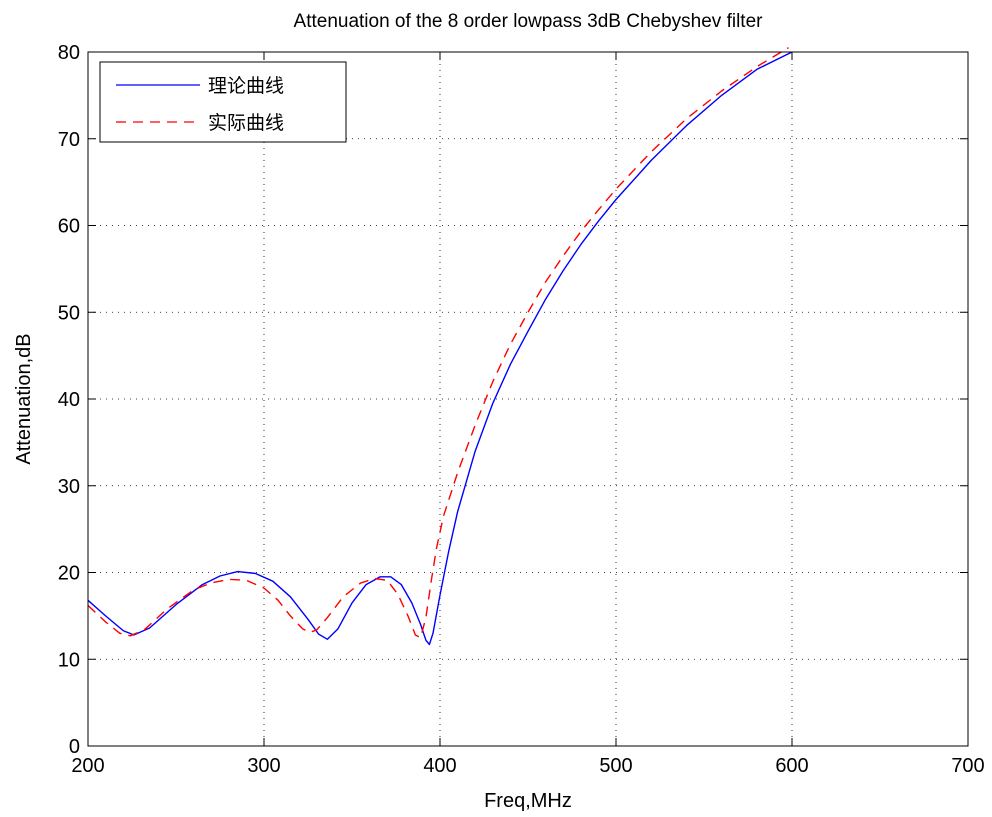 The height and width of the screenshot is (817, 992). I want to click on x-tick-label: 200, so click(87, 766).